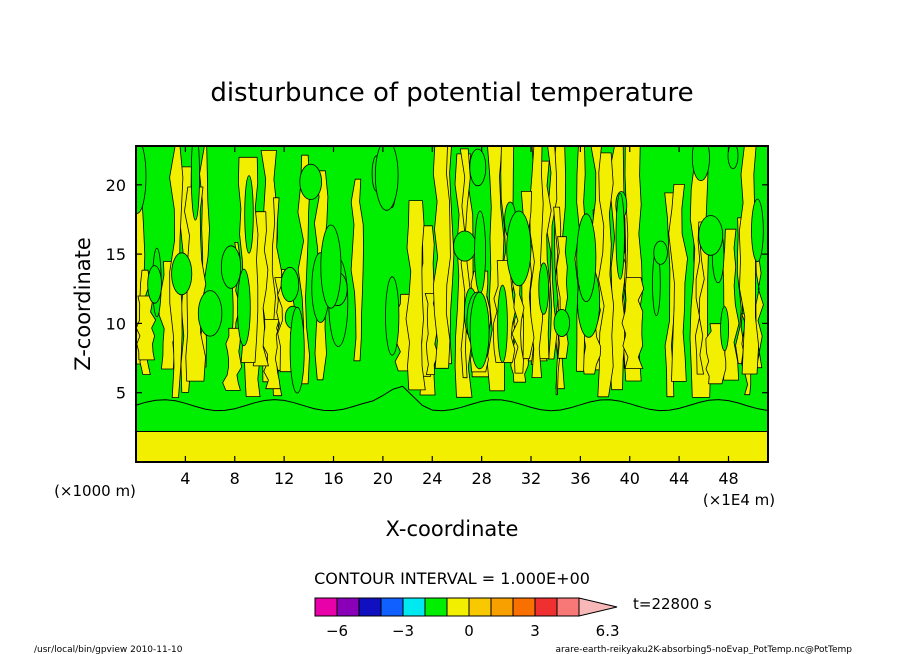  I want to click on x-tick-label: 32, so click(531, 478).